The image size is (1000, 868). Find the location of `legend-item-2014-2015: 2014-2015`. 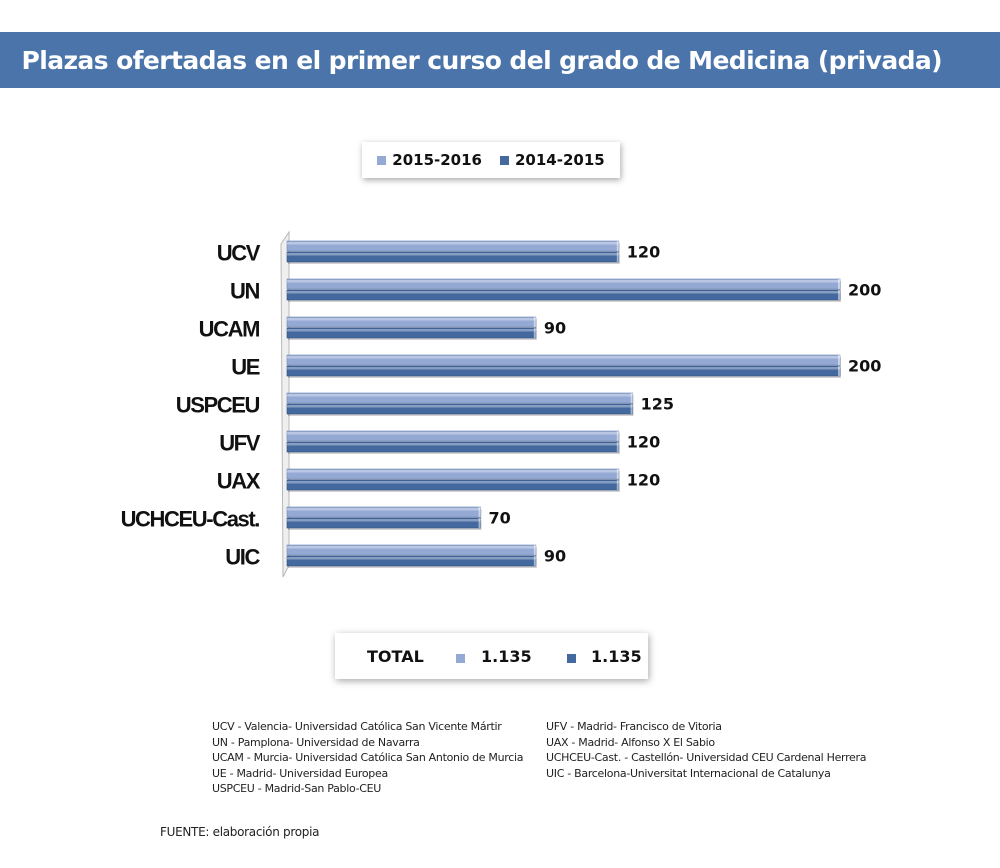

legend-item-2014-2015: 2014-2015 is located at coordinates (552, 160).